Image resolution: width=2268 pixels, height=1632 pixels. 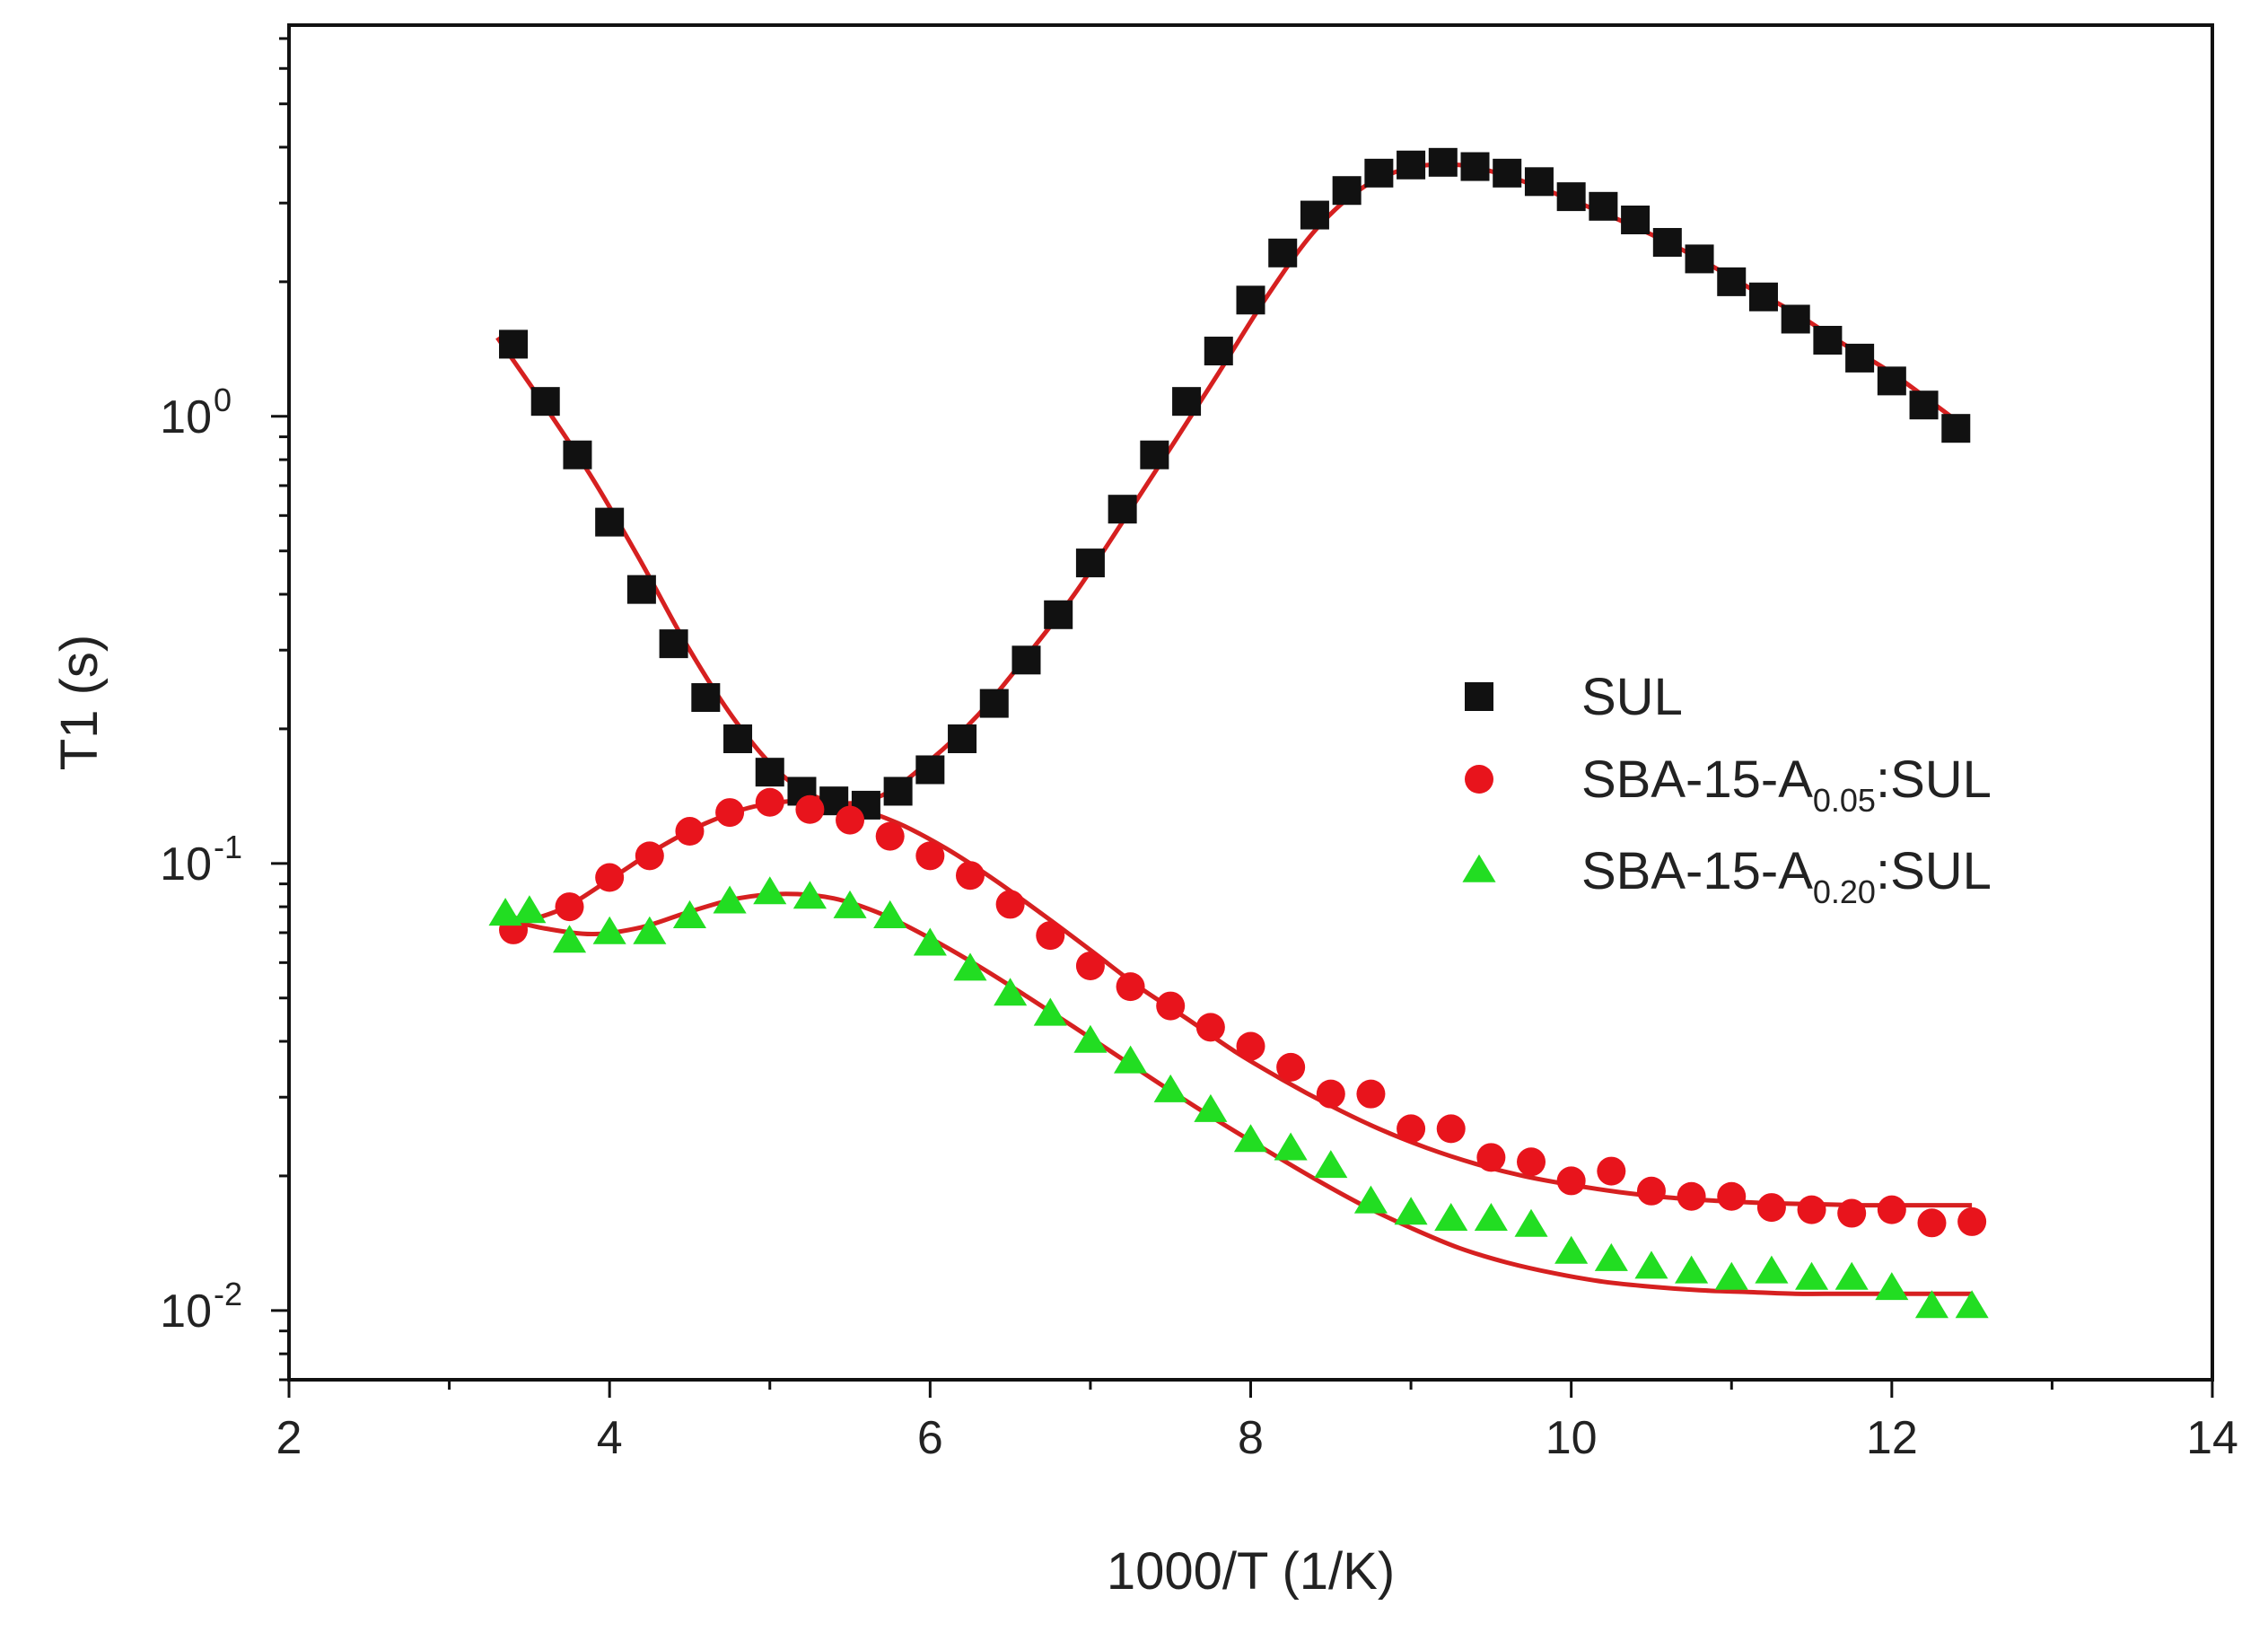 I want to click on legend-label: SBA-15-A0.20:SUL, so click(x=1786, y=876).